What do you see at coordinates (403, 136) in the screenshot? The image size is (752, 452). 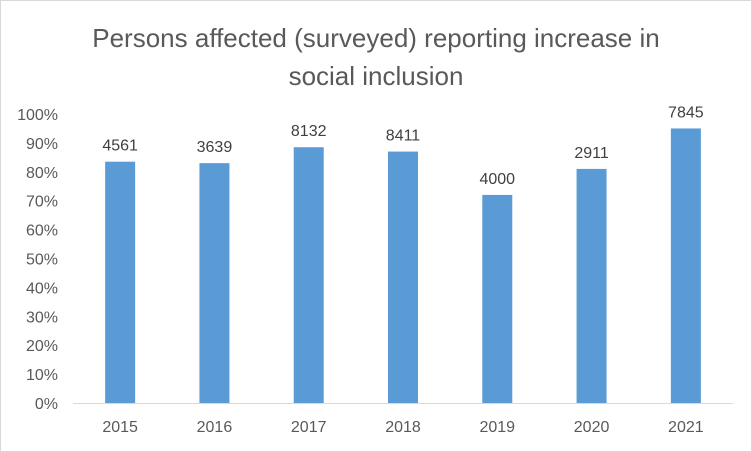 I see `data-label-2018: 8411` at bounding box center [403, 136].